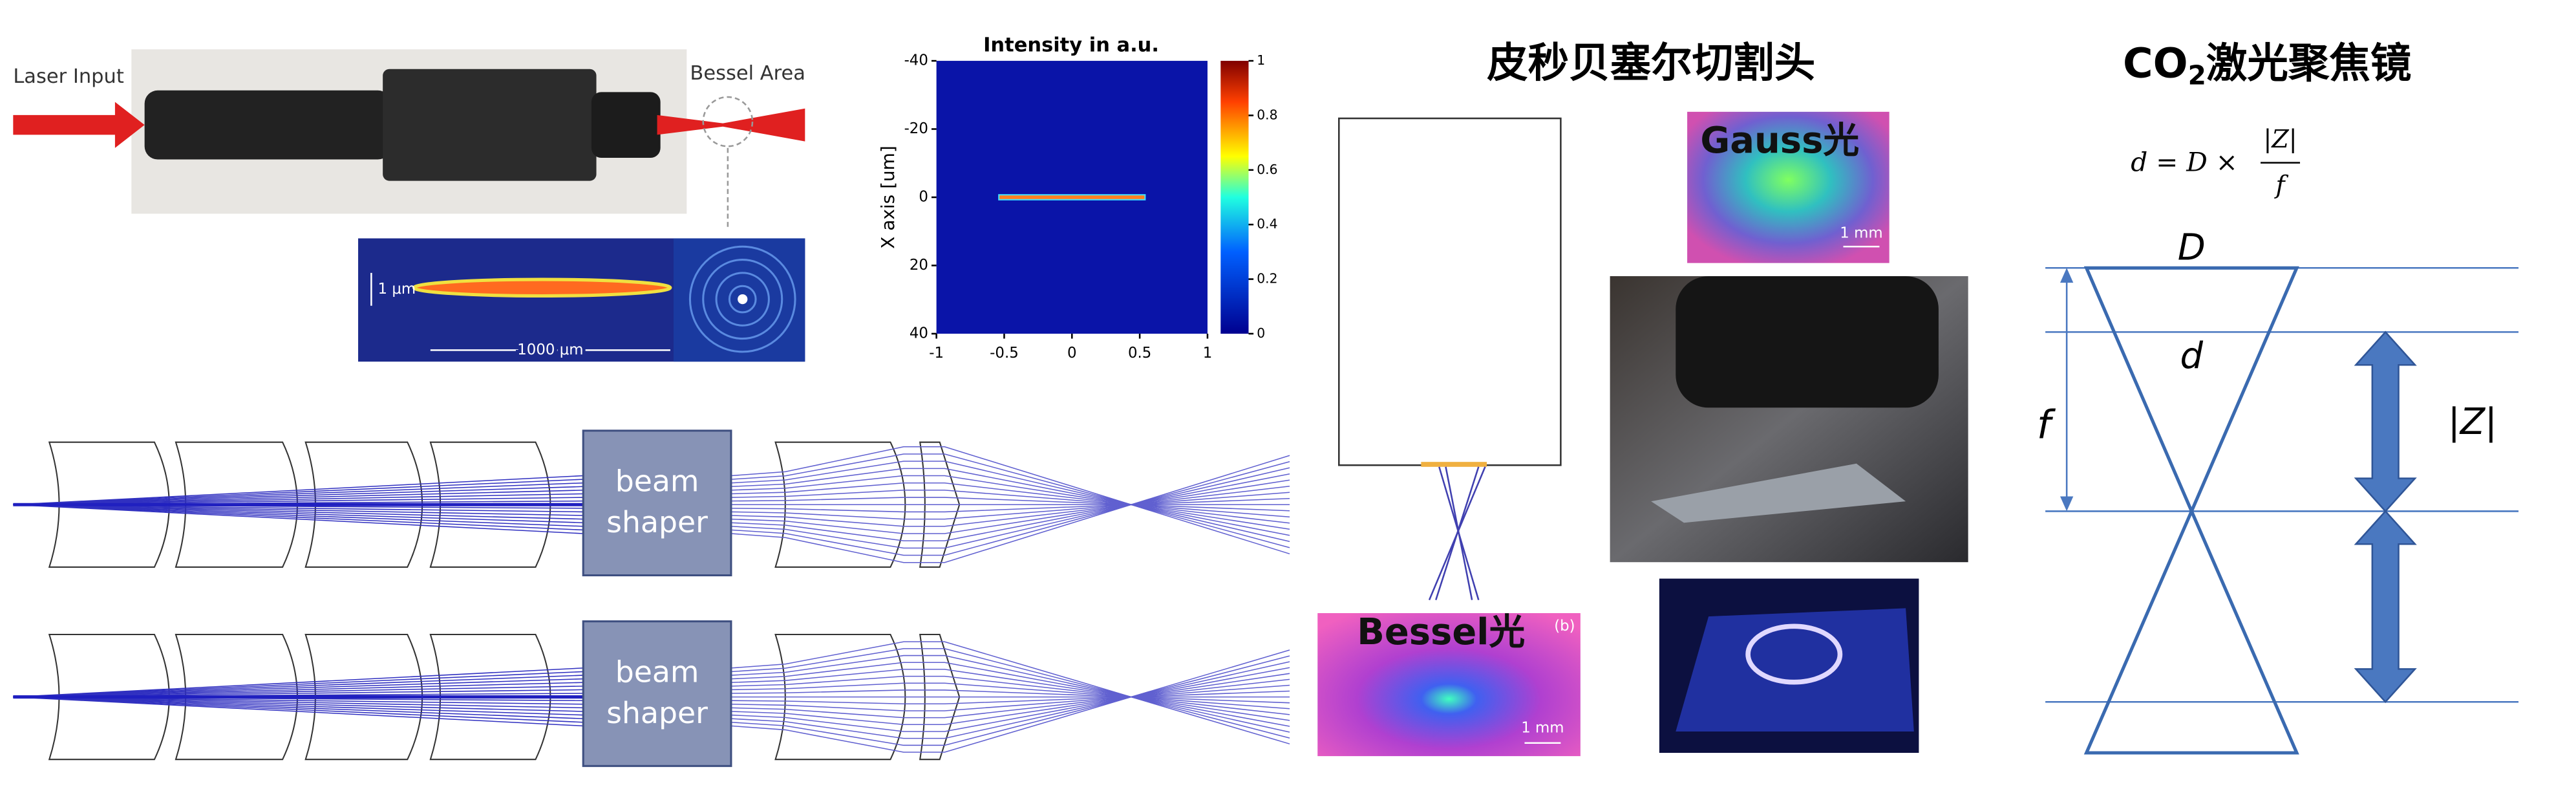 Image resolution: width=2576 pixels, height=791 pixels. I want to click on scale-label: 1 mm, so click(1542, 727).